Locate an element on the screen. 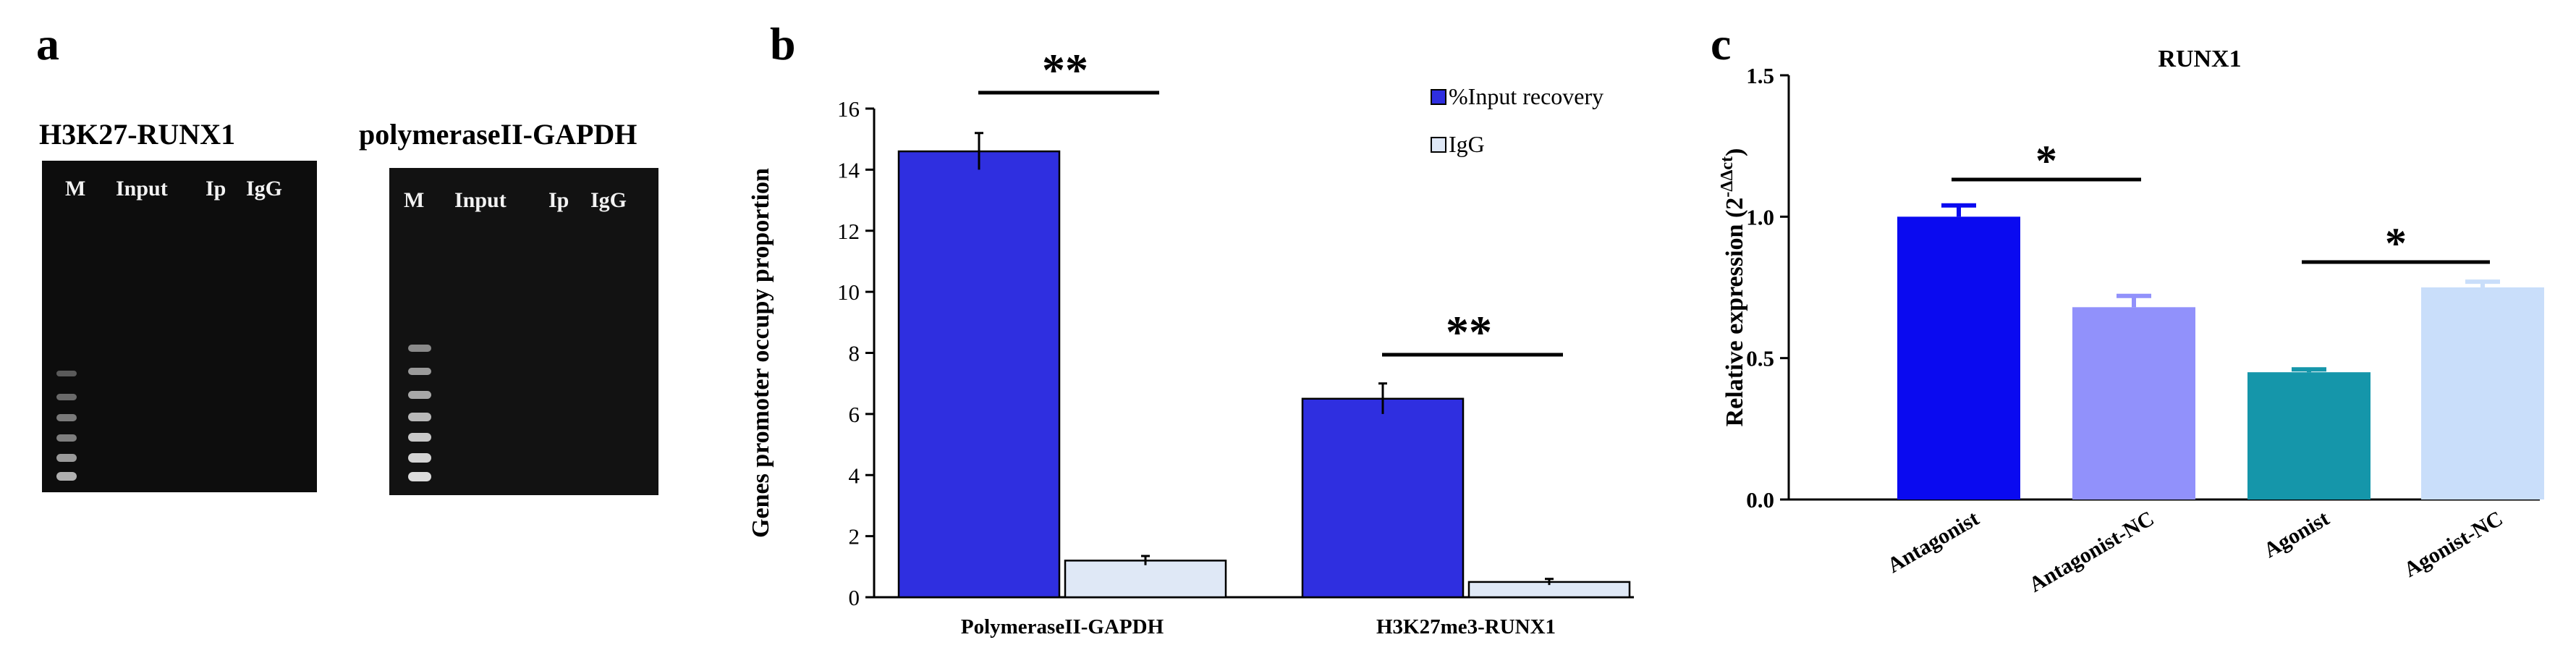  legend-swatch-igg is located at coordinates (1438, 145).